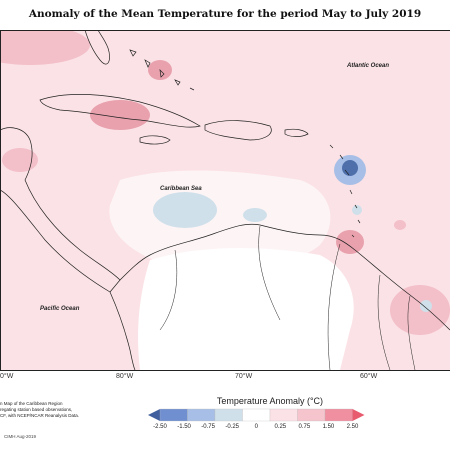 This screenshot has height=450, width=450. Describe the element at coordinates (246, 309) in the screenshot. I see `south-america-interior` at that location.